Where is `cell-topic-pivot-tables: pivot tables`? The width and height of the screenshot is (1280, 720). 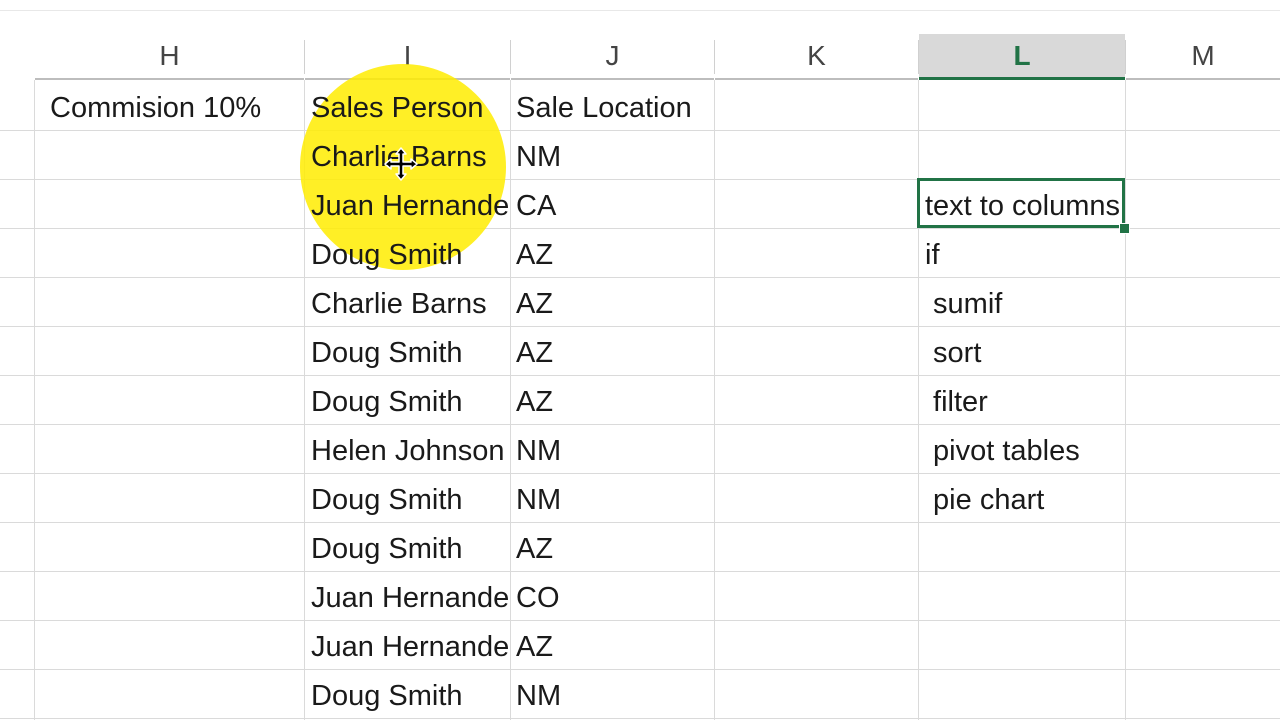 cell-topic-pivot-tables: pivot tables is located at coordinates (1002, 451).